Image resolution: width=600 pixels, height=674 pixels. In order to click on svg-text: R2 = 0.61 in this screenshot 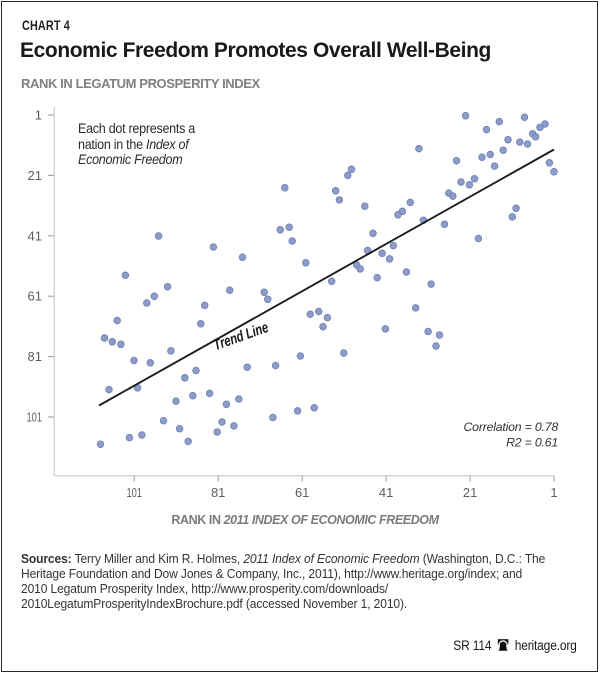, I will do `click(532, 443)`.